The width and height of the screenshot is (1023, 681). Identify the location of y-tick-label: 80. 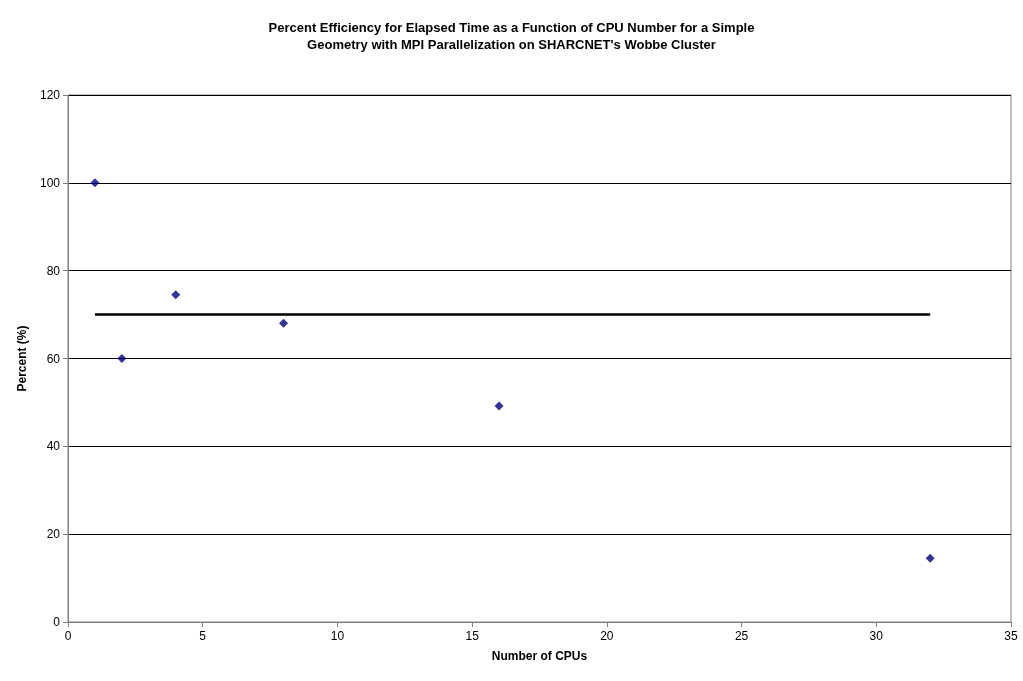
(53, 270).